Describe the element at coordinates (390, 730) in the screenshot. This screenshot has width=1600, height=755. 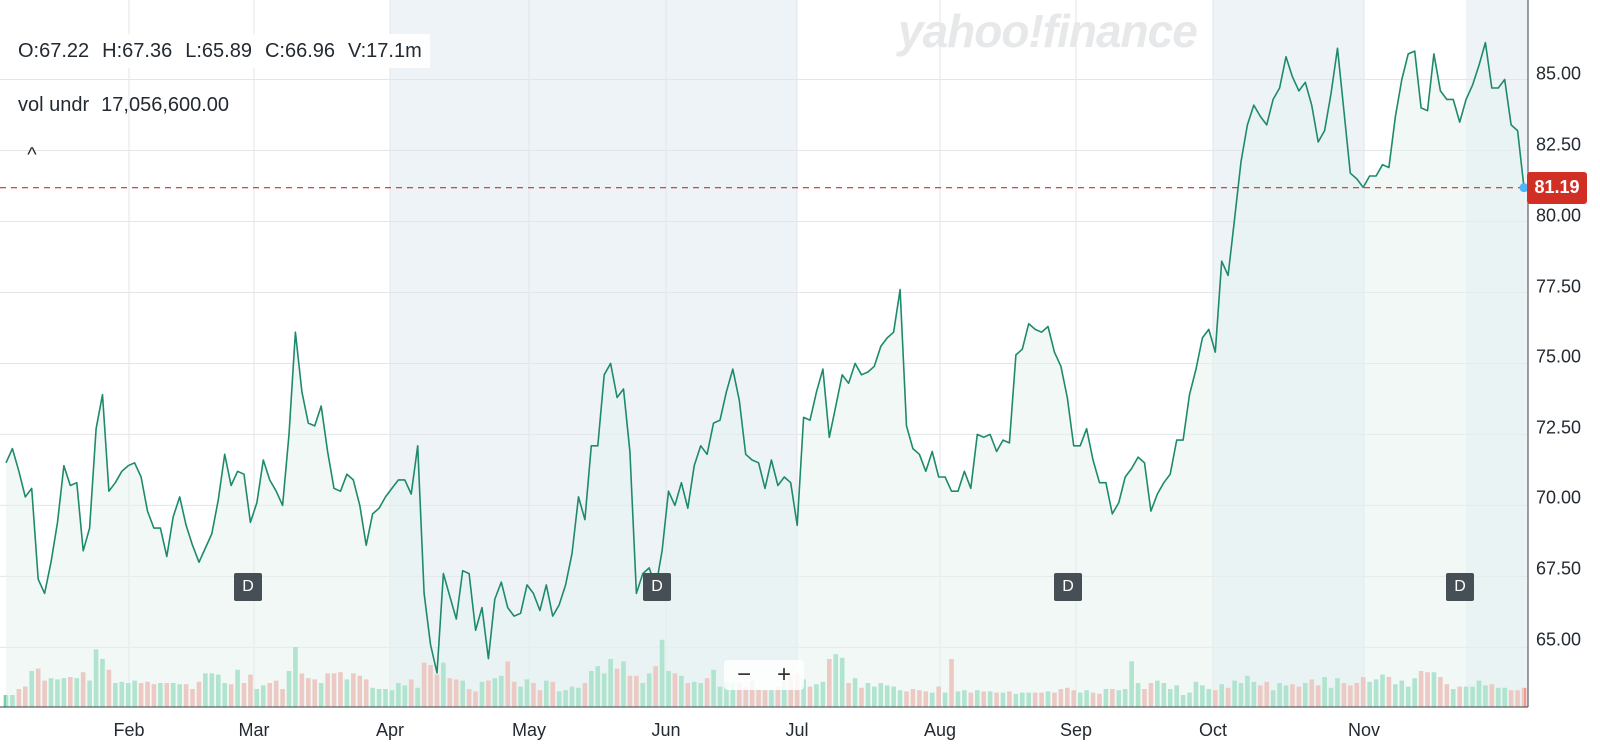
I see `x-tick-label: Apr` at that location.